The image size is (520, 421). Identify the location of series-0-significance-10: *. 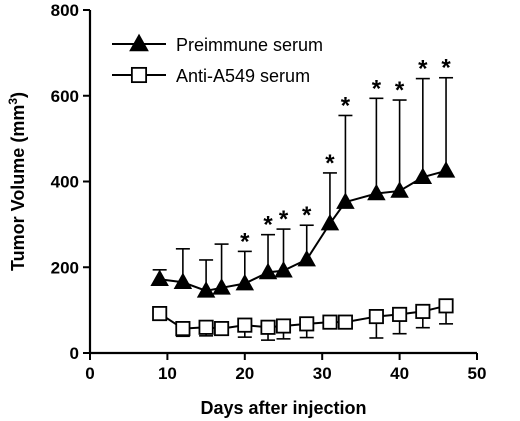
(377, 88).